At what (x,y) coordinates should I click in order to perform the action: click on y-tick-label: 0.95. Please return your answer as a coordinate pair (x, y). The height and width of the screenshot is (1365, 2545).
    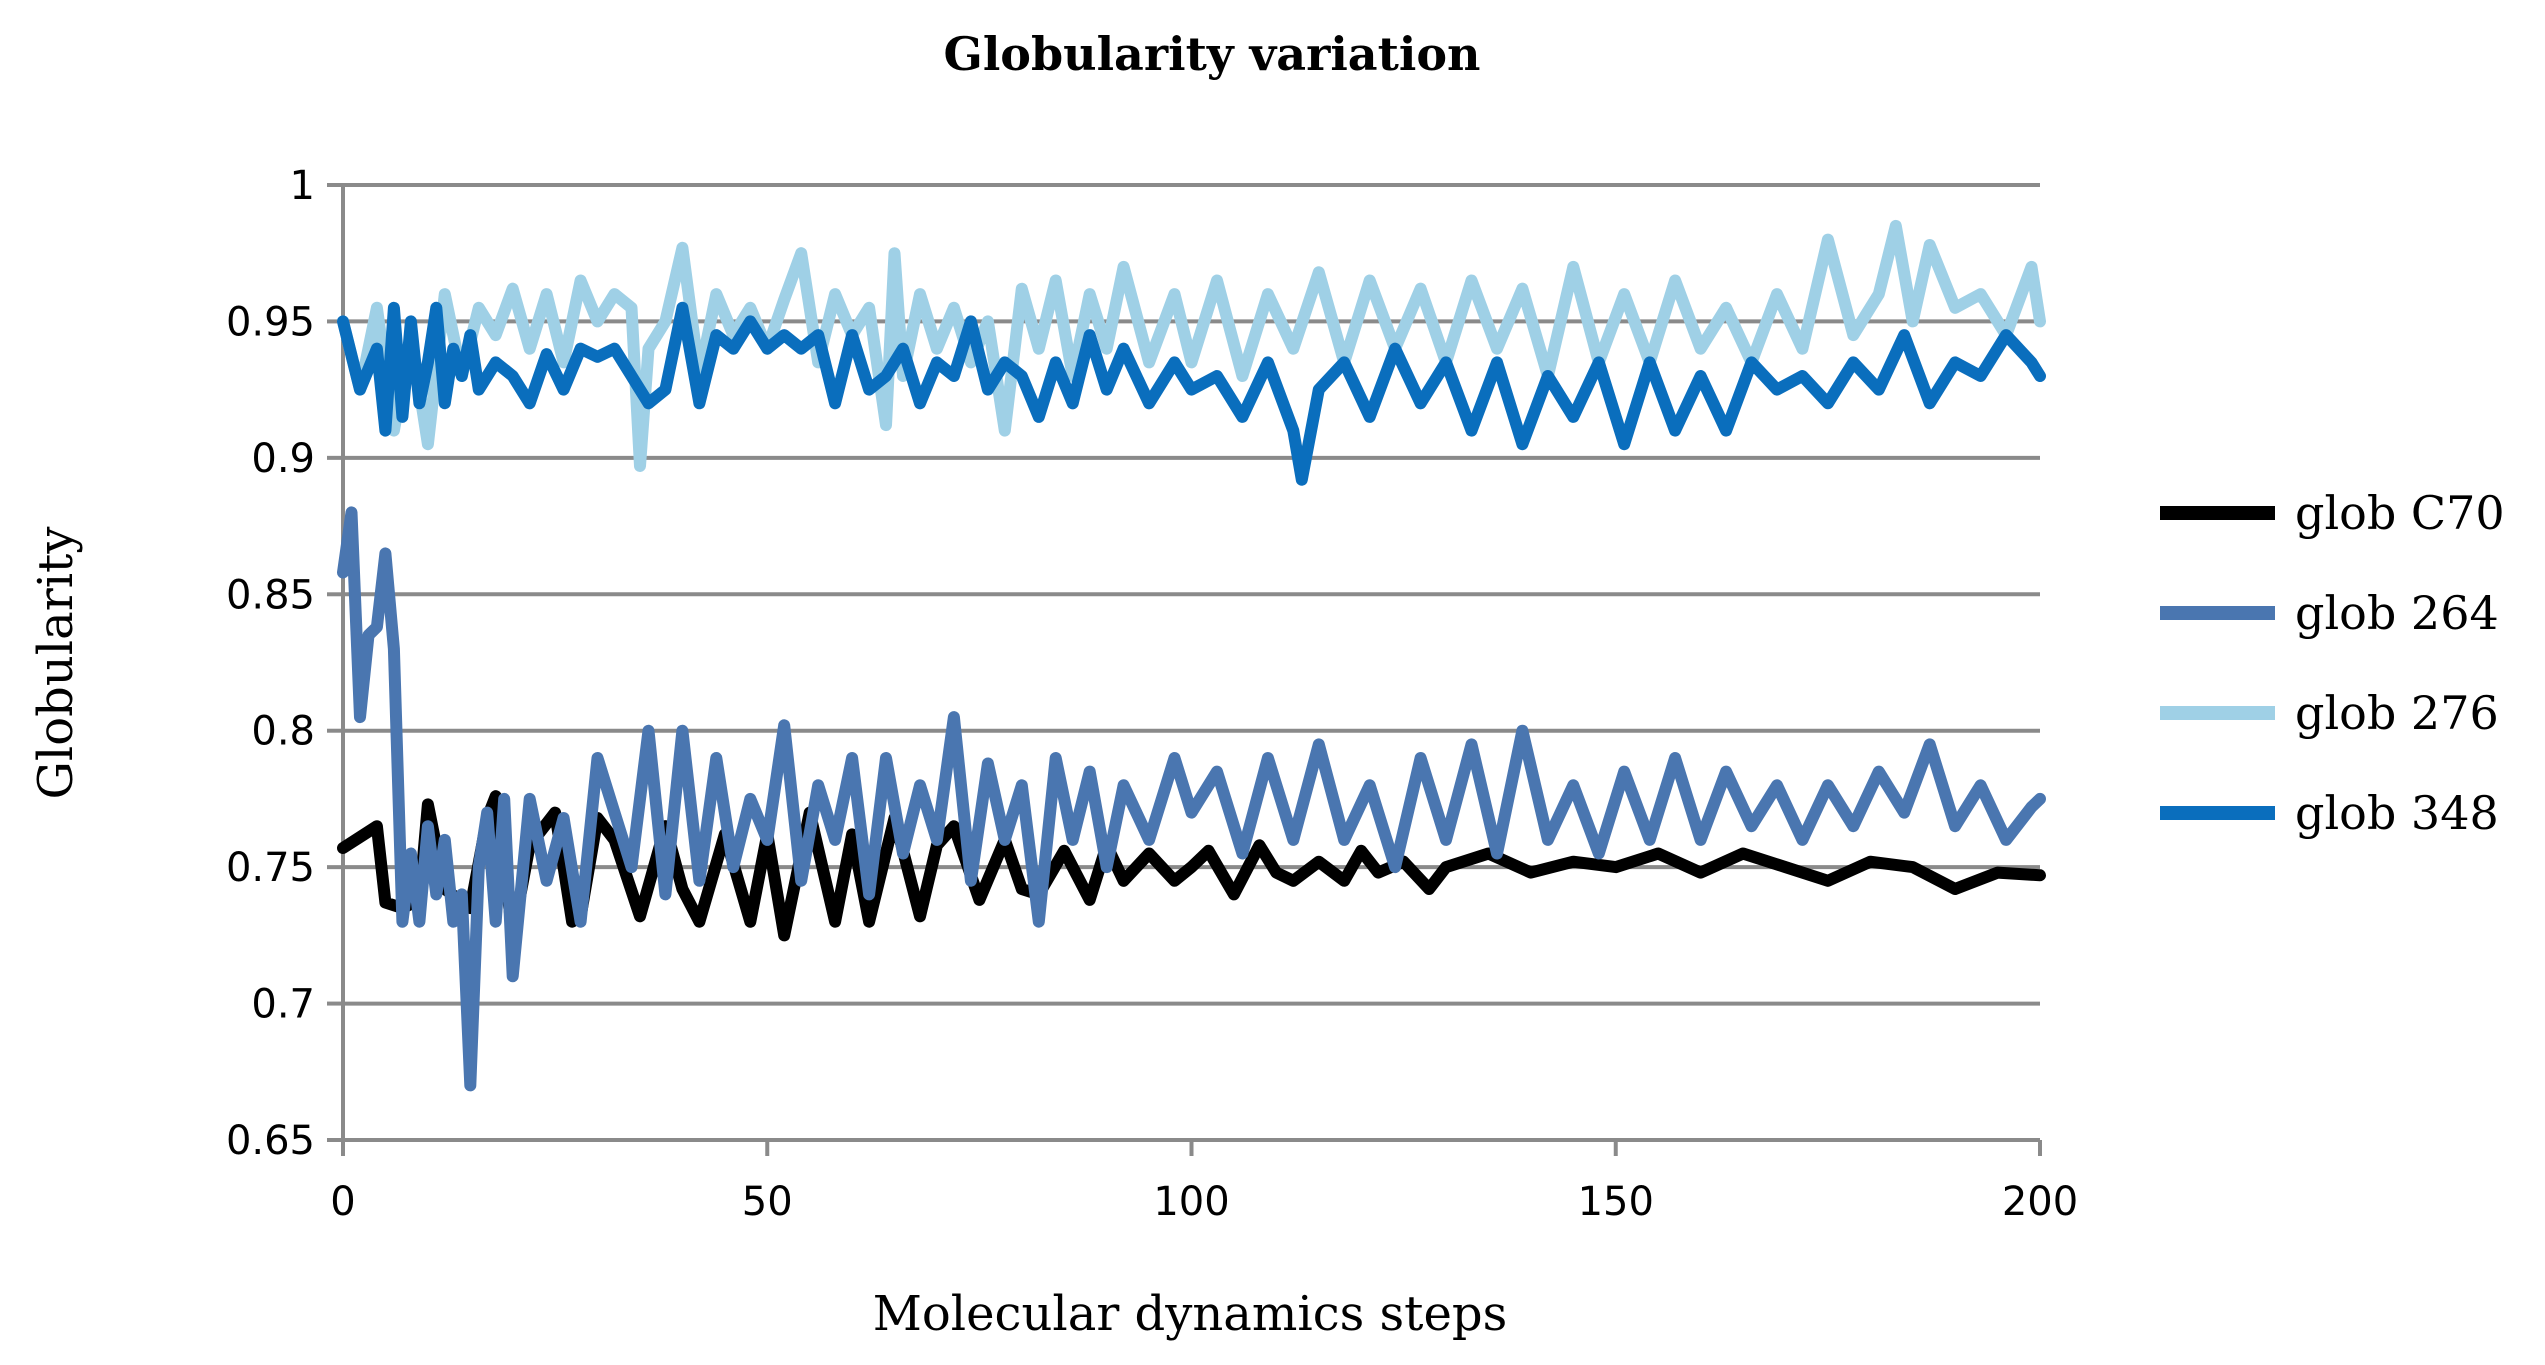
    Looking at the image, I should click on (270, 322).